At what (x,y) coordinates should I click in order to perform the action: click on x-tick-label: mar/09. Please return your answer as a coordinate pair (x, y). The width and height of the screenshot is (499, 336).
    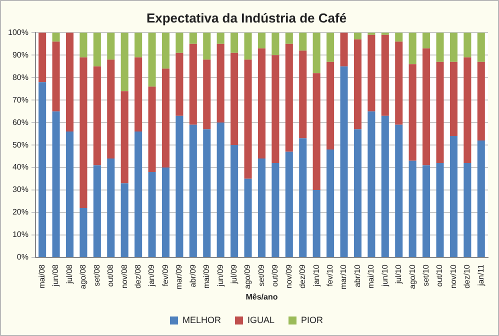
    Looking at the image, I should click on (179, 277).